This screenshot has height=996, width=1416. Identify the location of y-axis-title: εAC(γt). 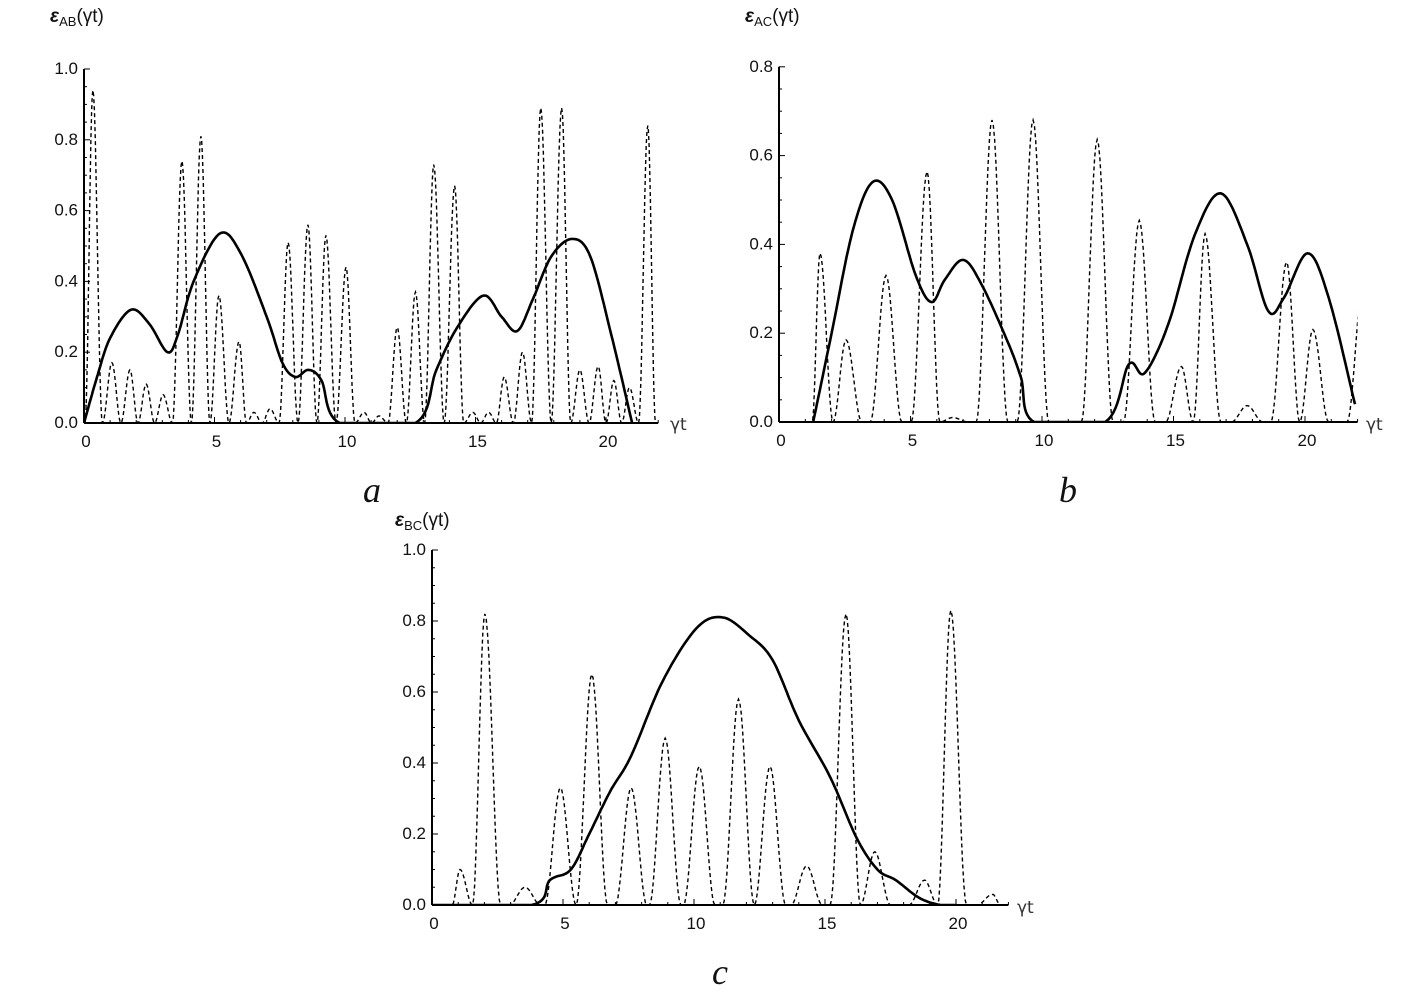
(772, 17).